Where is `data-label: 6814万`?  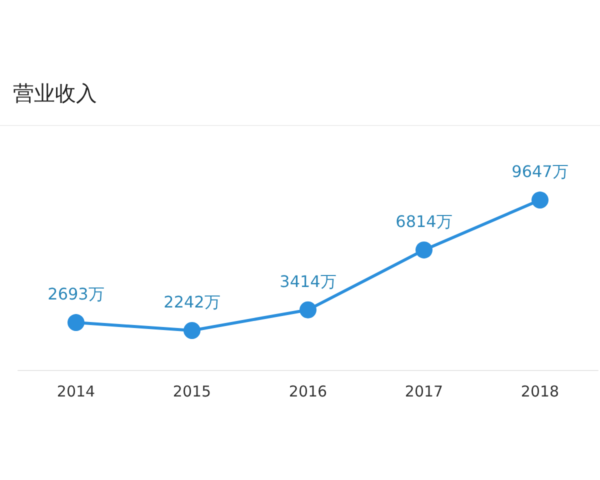 data-label: 6814万 is located at coordinates (424, 221).